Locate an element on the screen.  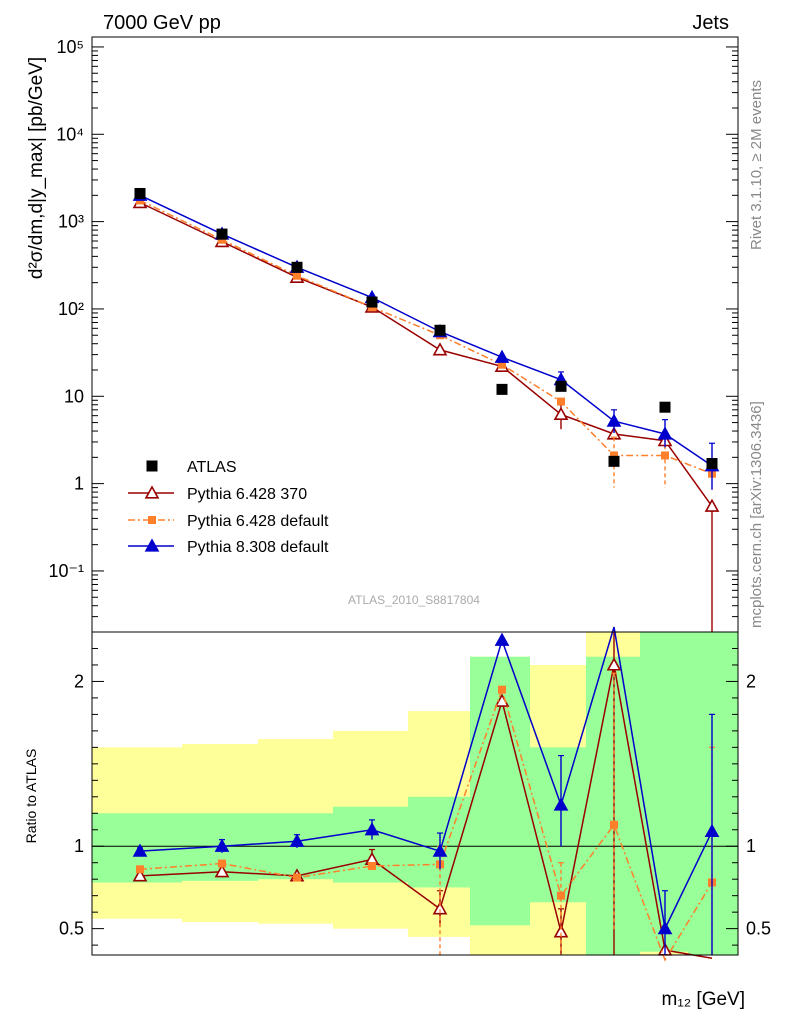
x-axis-label: m₁₂ [GeV] is located at coordinates (703, 999).